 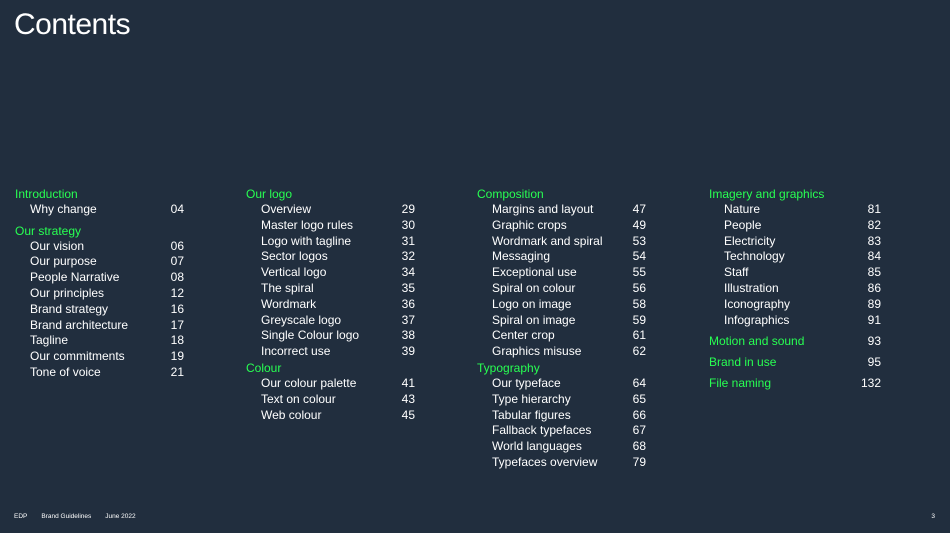 What do you see at coordinates (569, 240) in the screenshot?
I see `toc-item: Wordmark and spiral 53` at bounding box center [569, 240].